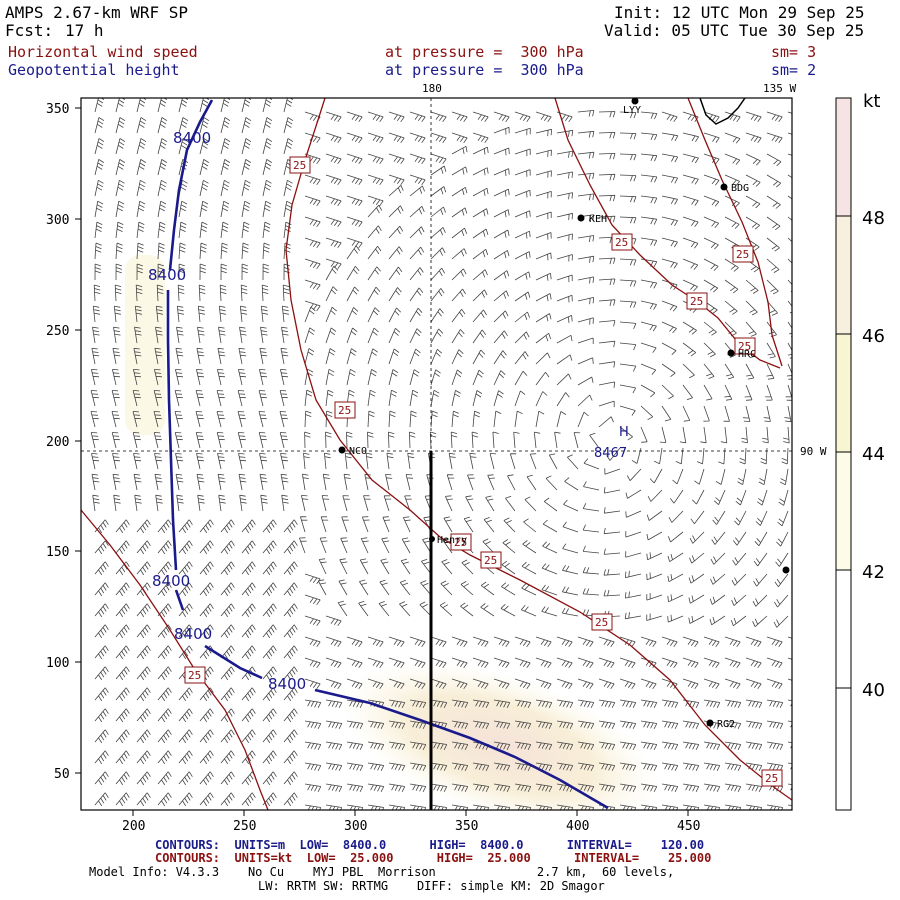 The height and width of the screenshot is (900, 900). I want to click on station-dot, so click(731, 353).